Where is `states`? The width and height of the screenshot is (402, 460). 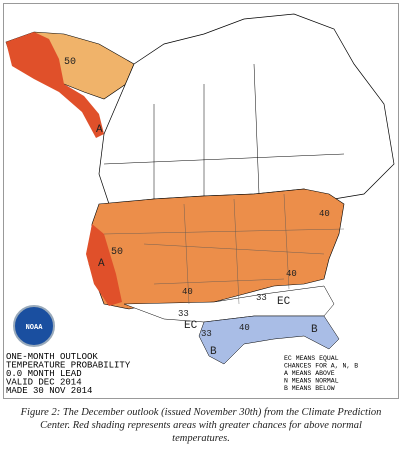 states is located at coordinates (224, 249).